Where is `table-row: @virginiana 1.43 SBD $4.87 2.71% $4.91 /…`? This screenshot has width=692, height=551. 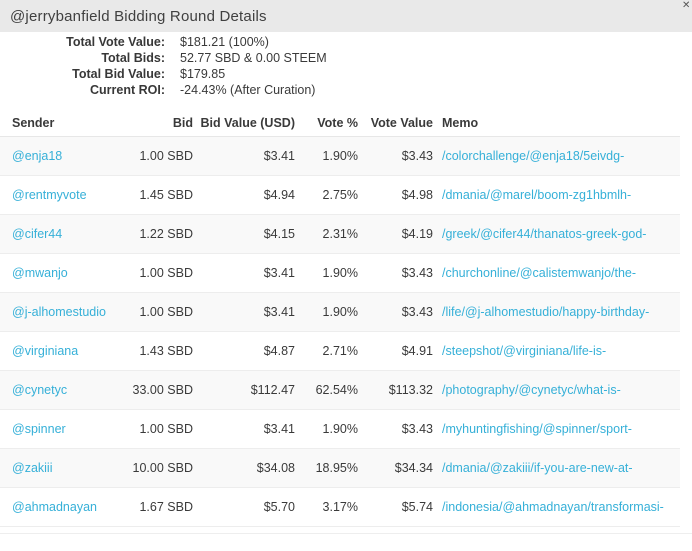
table-row: @virginiana 1.43 SBD $4.87 2.71% $4.91 /… is located at coordinates (340, 351).